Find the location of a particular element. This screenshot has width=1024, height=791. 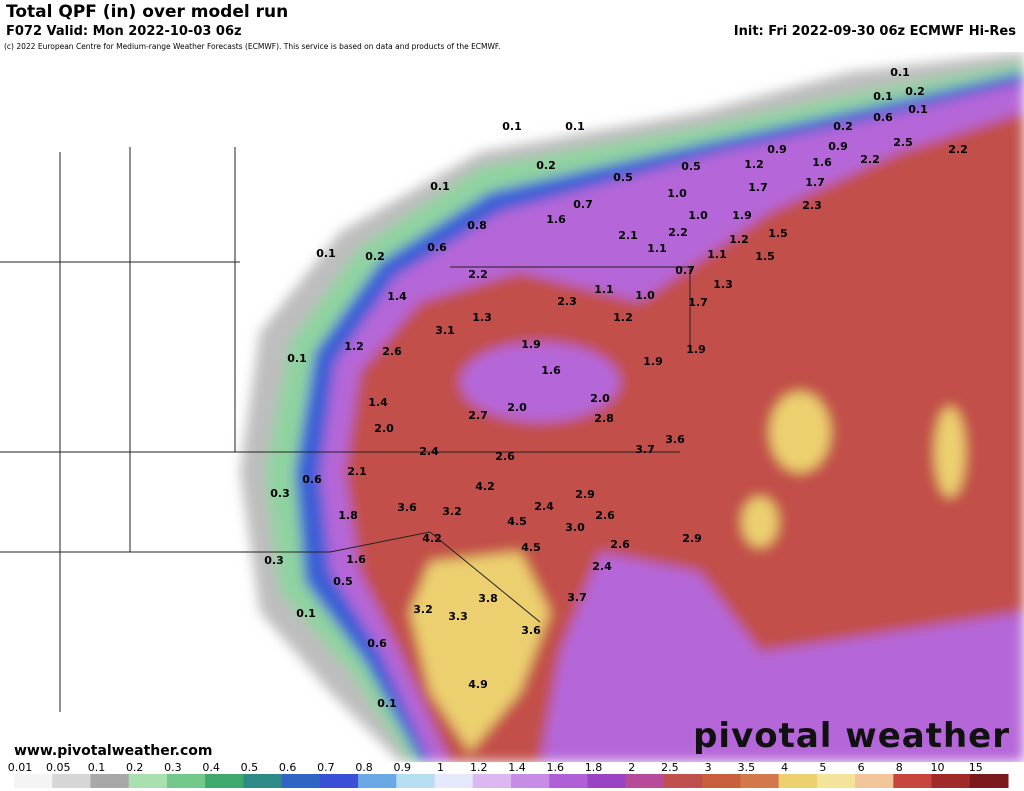

qpf-label: 3.1 is located at coordinates (445, 330).